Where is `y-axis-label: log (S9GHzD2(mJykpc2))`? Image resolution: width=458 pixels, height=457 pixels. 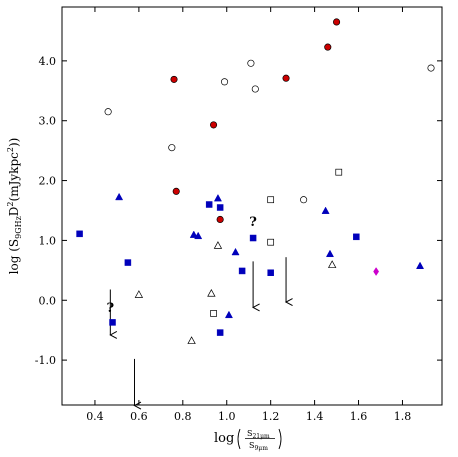
y-axis-label: log (S9GHzD2(mJykpc2)) is located at coordinates (14, 206).